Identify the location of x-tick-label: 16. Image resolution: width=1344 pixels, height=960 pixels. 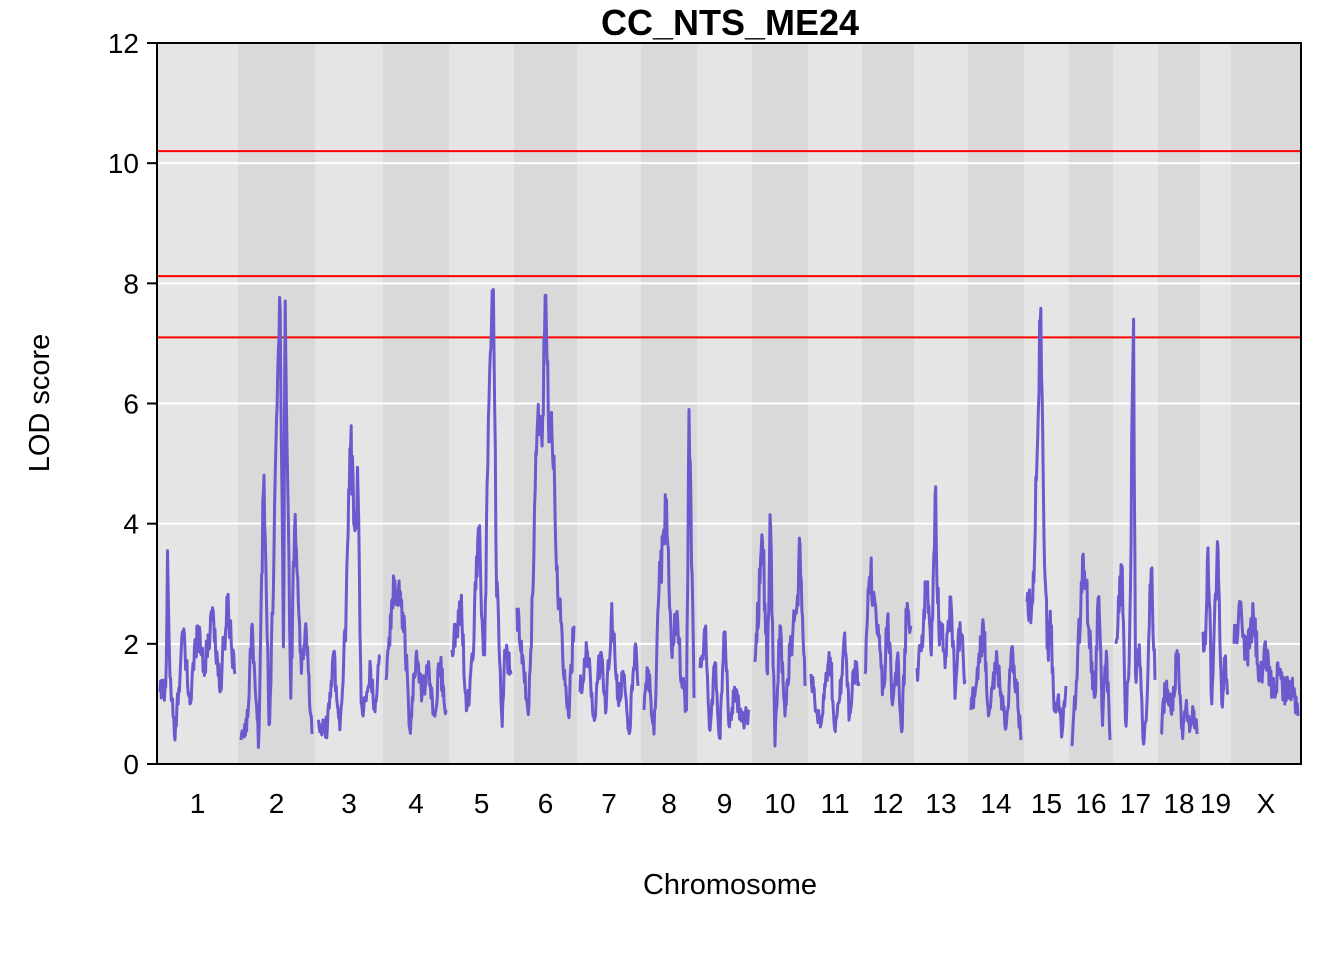
(1090, 803).